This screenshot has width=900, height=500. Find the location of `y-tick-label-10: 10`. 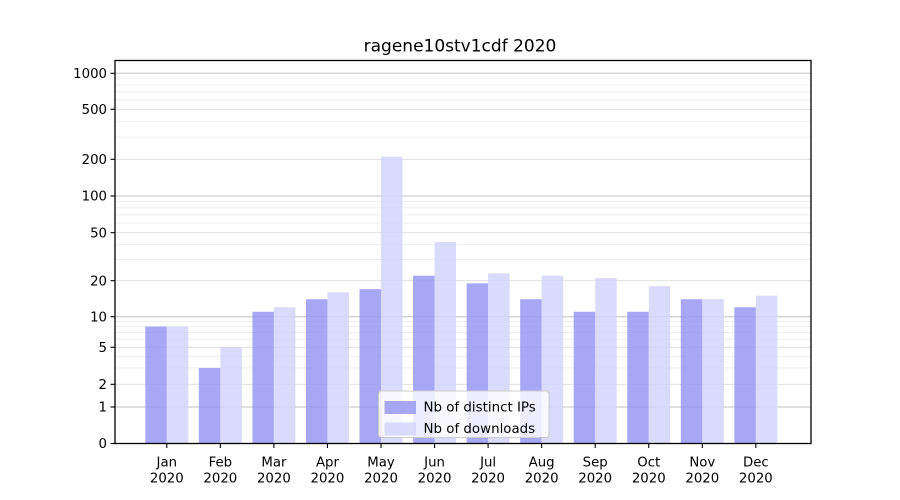

y-tick-label-10: 10 is located at coordinates (98, 317).